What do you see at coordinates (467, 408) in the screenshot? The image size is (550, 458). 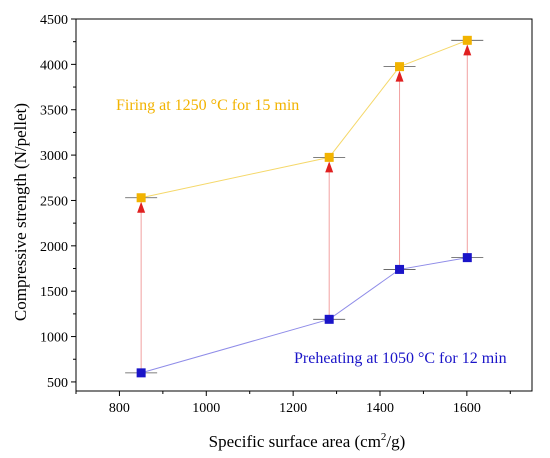 I see `x-tick-label: 1600` at bounding box center [467, 408].